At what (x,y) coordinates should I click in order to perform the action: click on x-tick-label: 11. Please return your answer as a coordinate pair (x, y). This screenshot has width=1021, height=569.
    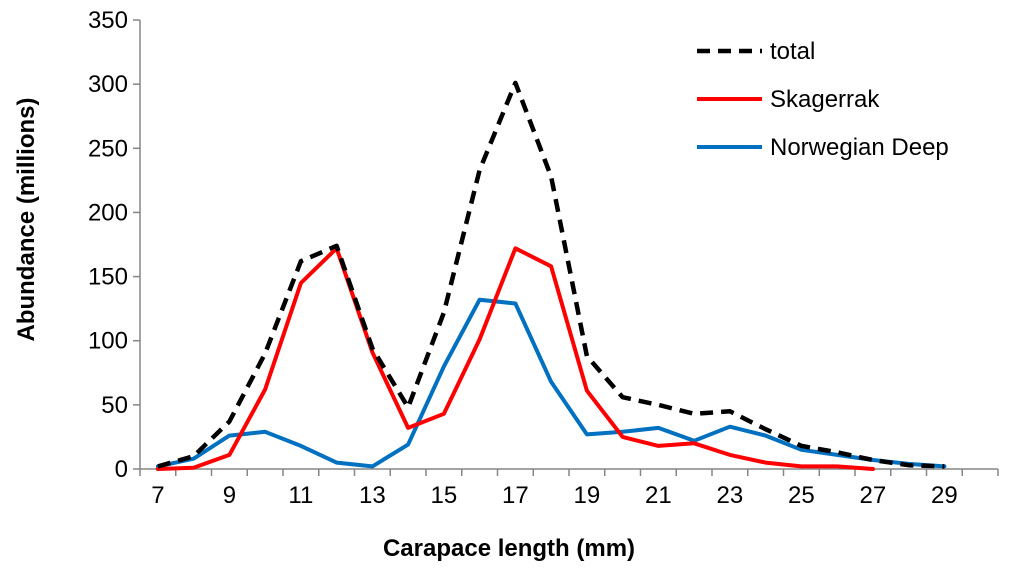
    Looking at the image, I should click on (300, 495).